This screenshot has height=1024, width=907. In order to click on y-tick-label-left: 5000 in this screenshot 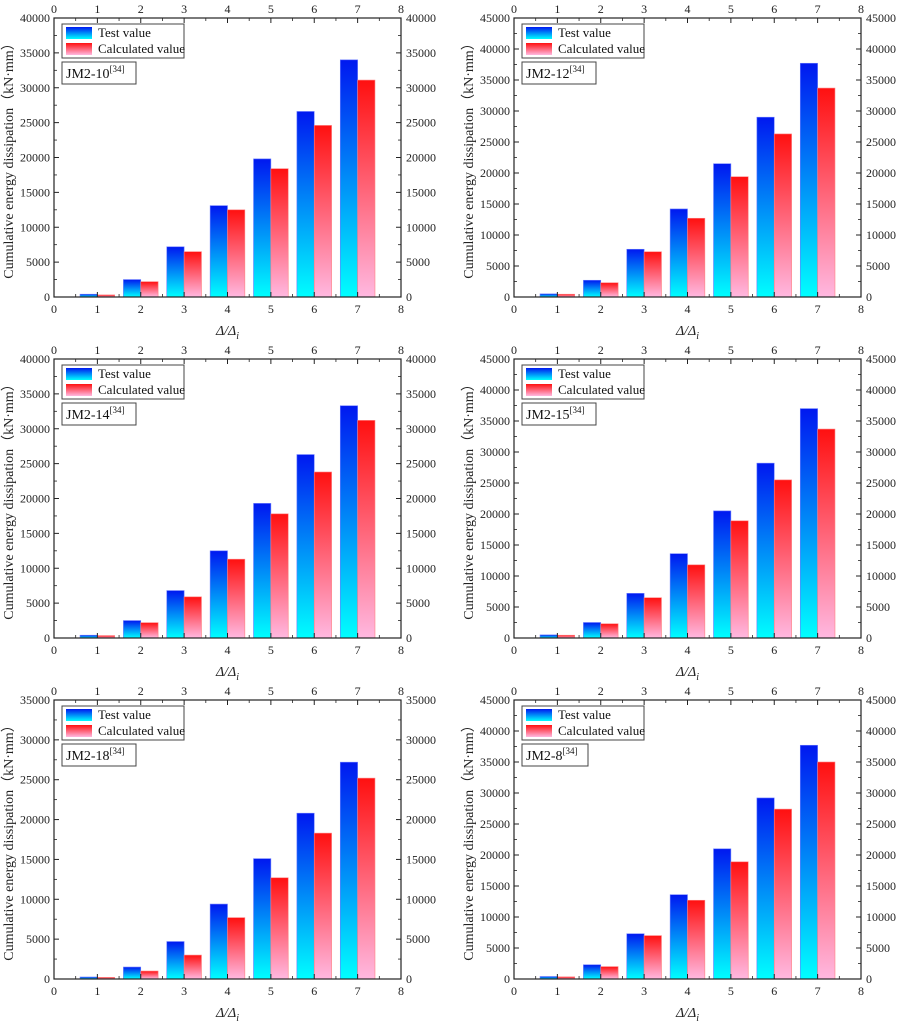, I will do `click(38, 939)`.